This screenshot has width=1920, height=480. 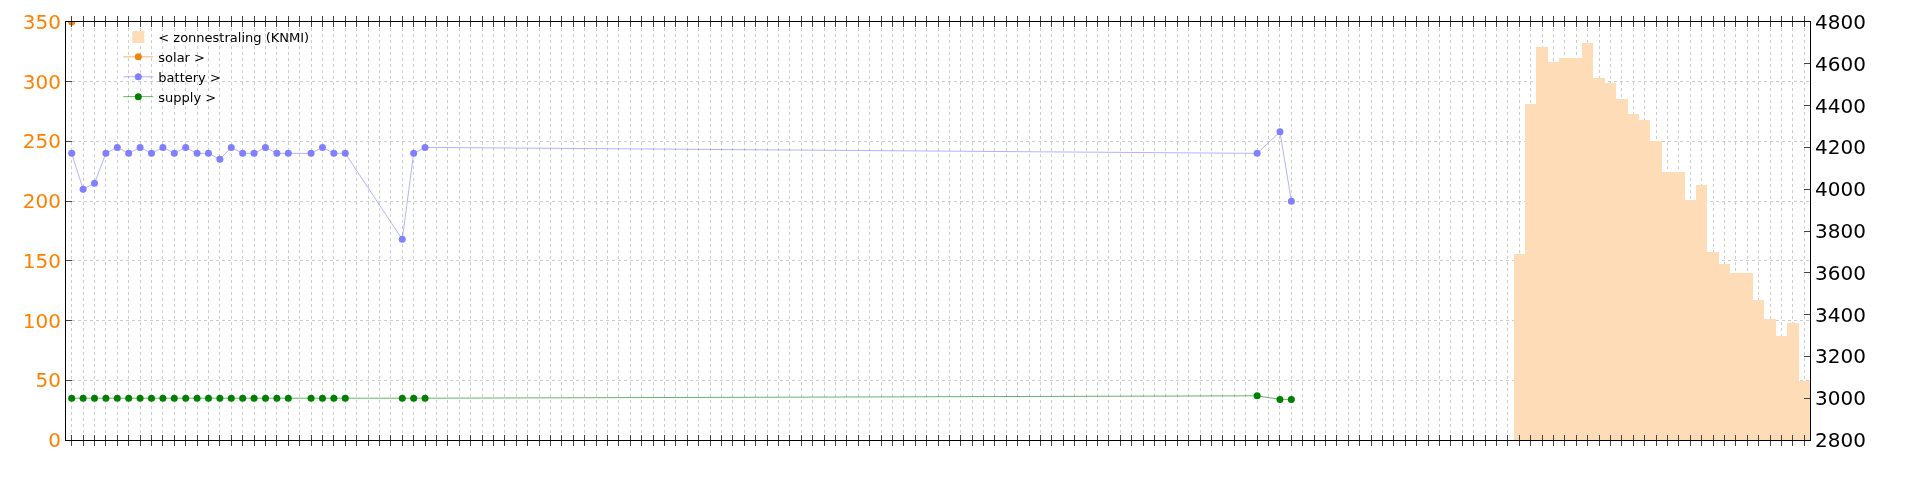 I want to click on legend-label: supply >, so click(x=187, y=97).